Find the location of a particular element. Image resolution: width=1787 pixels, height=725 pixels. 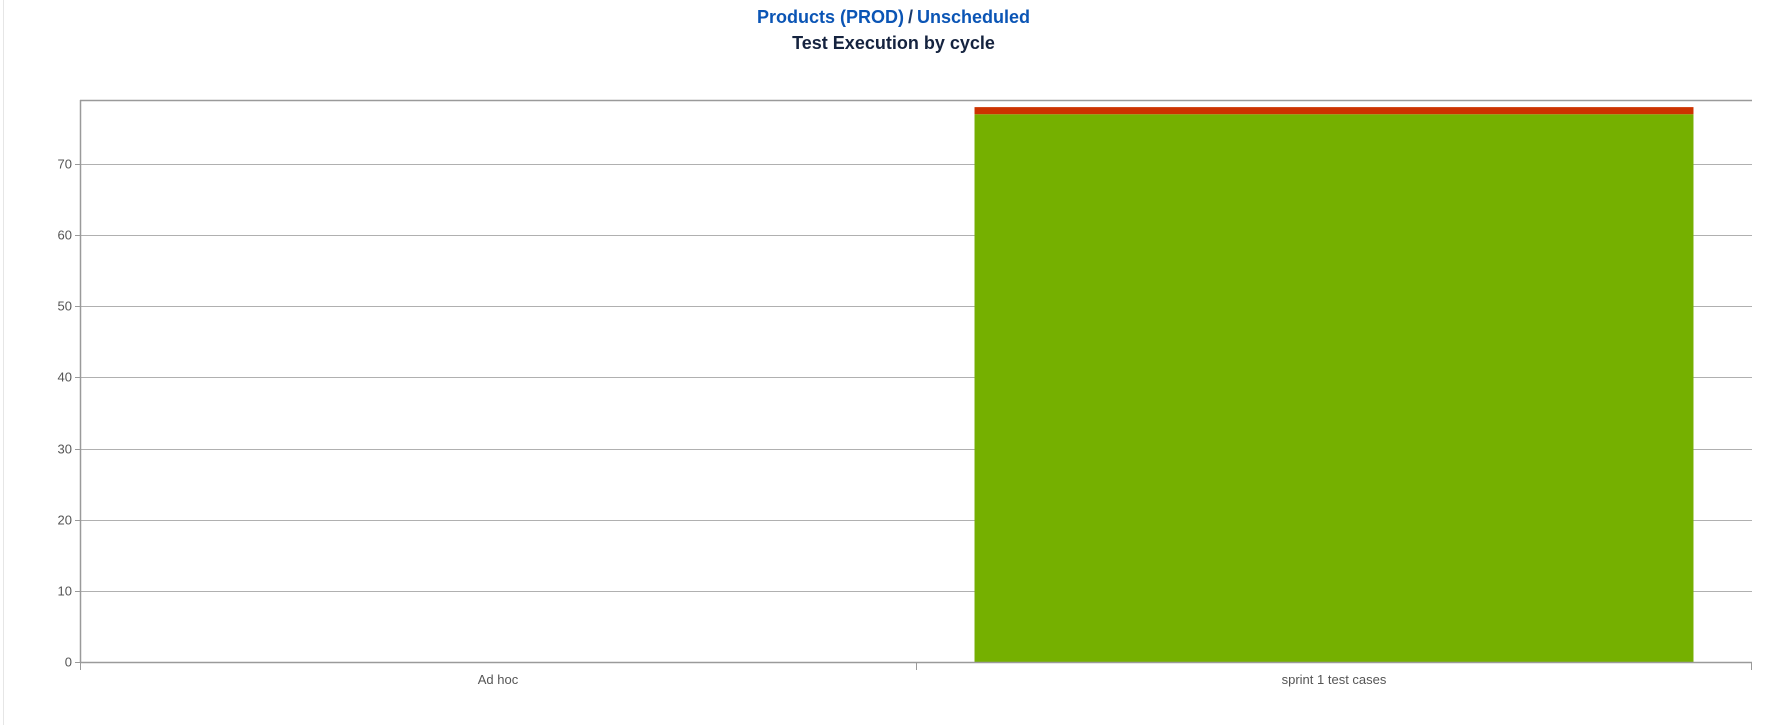

breadcrumb: Products (PROD) / Unscheduled is located at coordinates (893, 17).